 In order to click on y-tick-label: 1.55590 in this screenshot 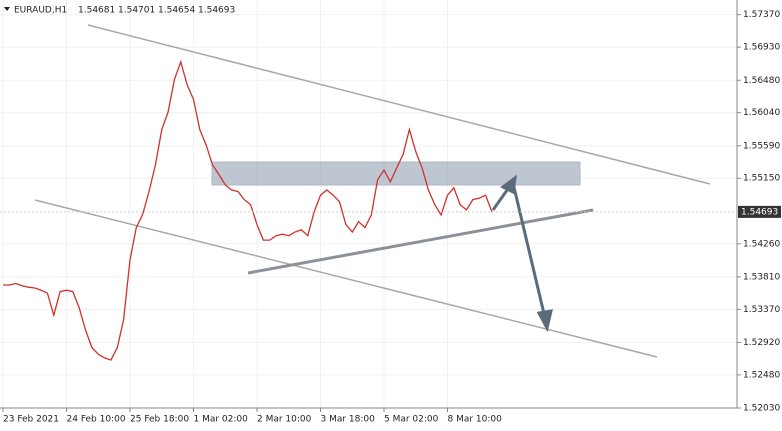, I will do `click(761, 146)`.